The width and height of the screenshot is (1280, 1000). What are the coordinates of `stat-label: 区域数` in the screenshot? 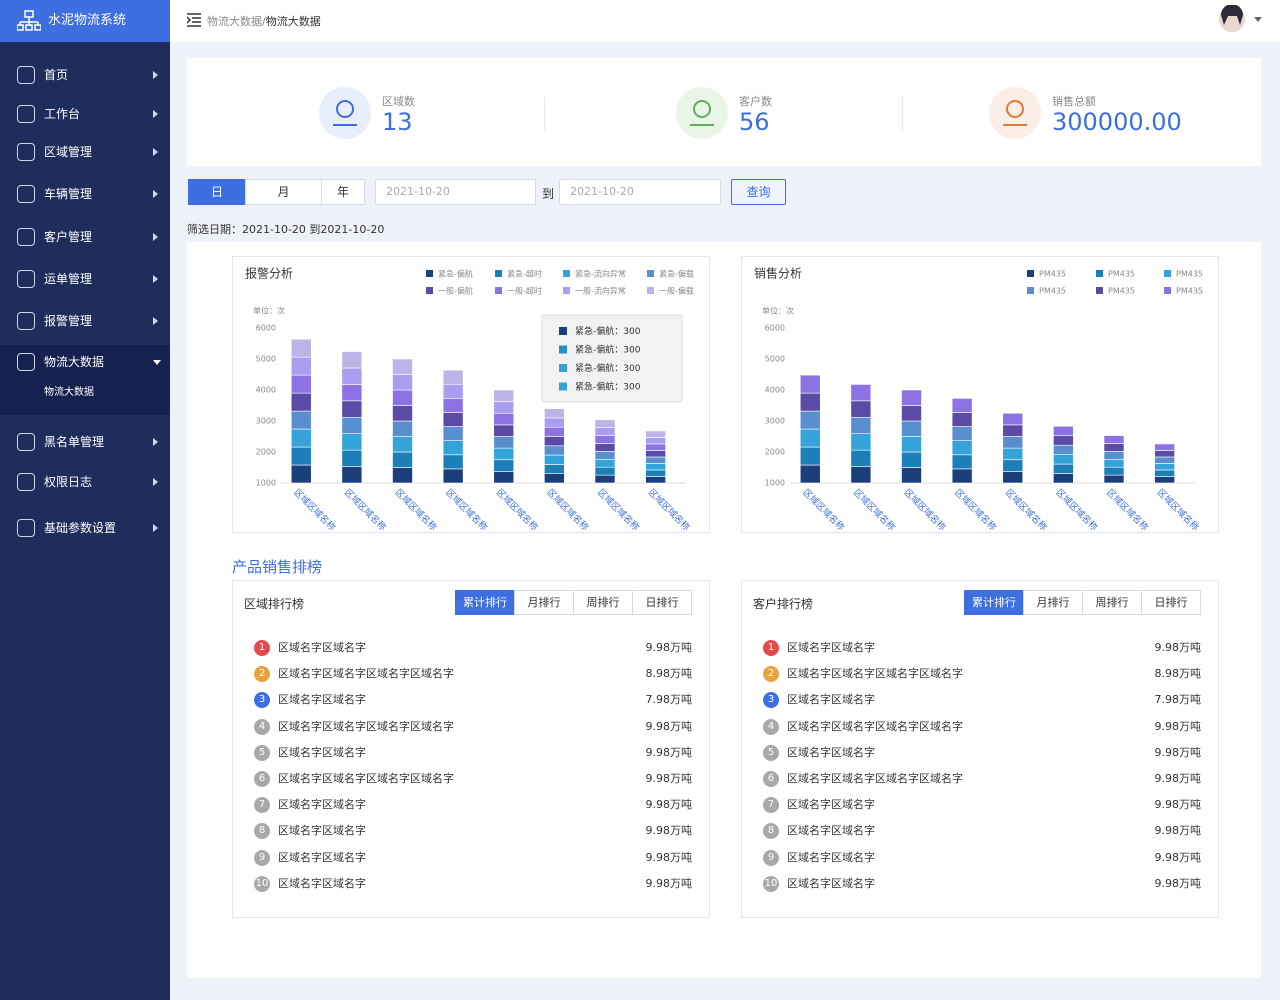 It's located at (398, 101).